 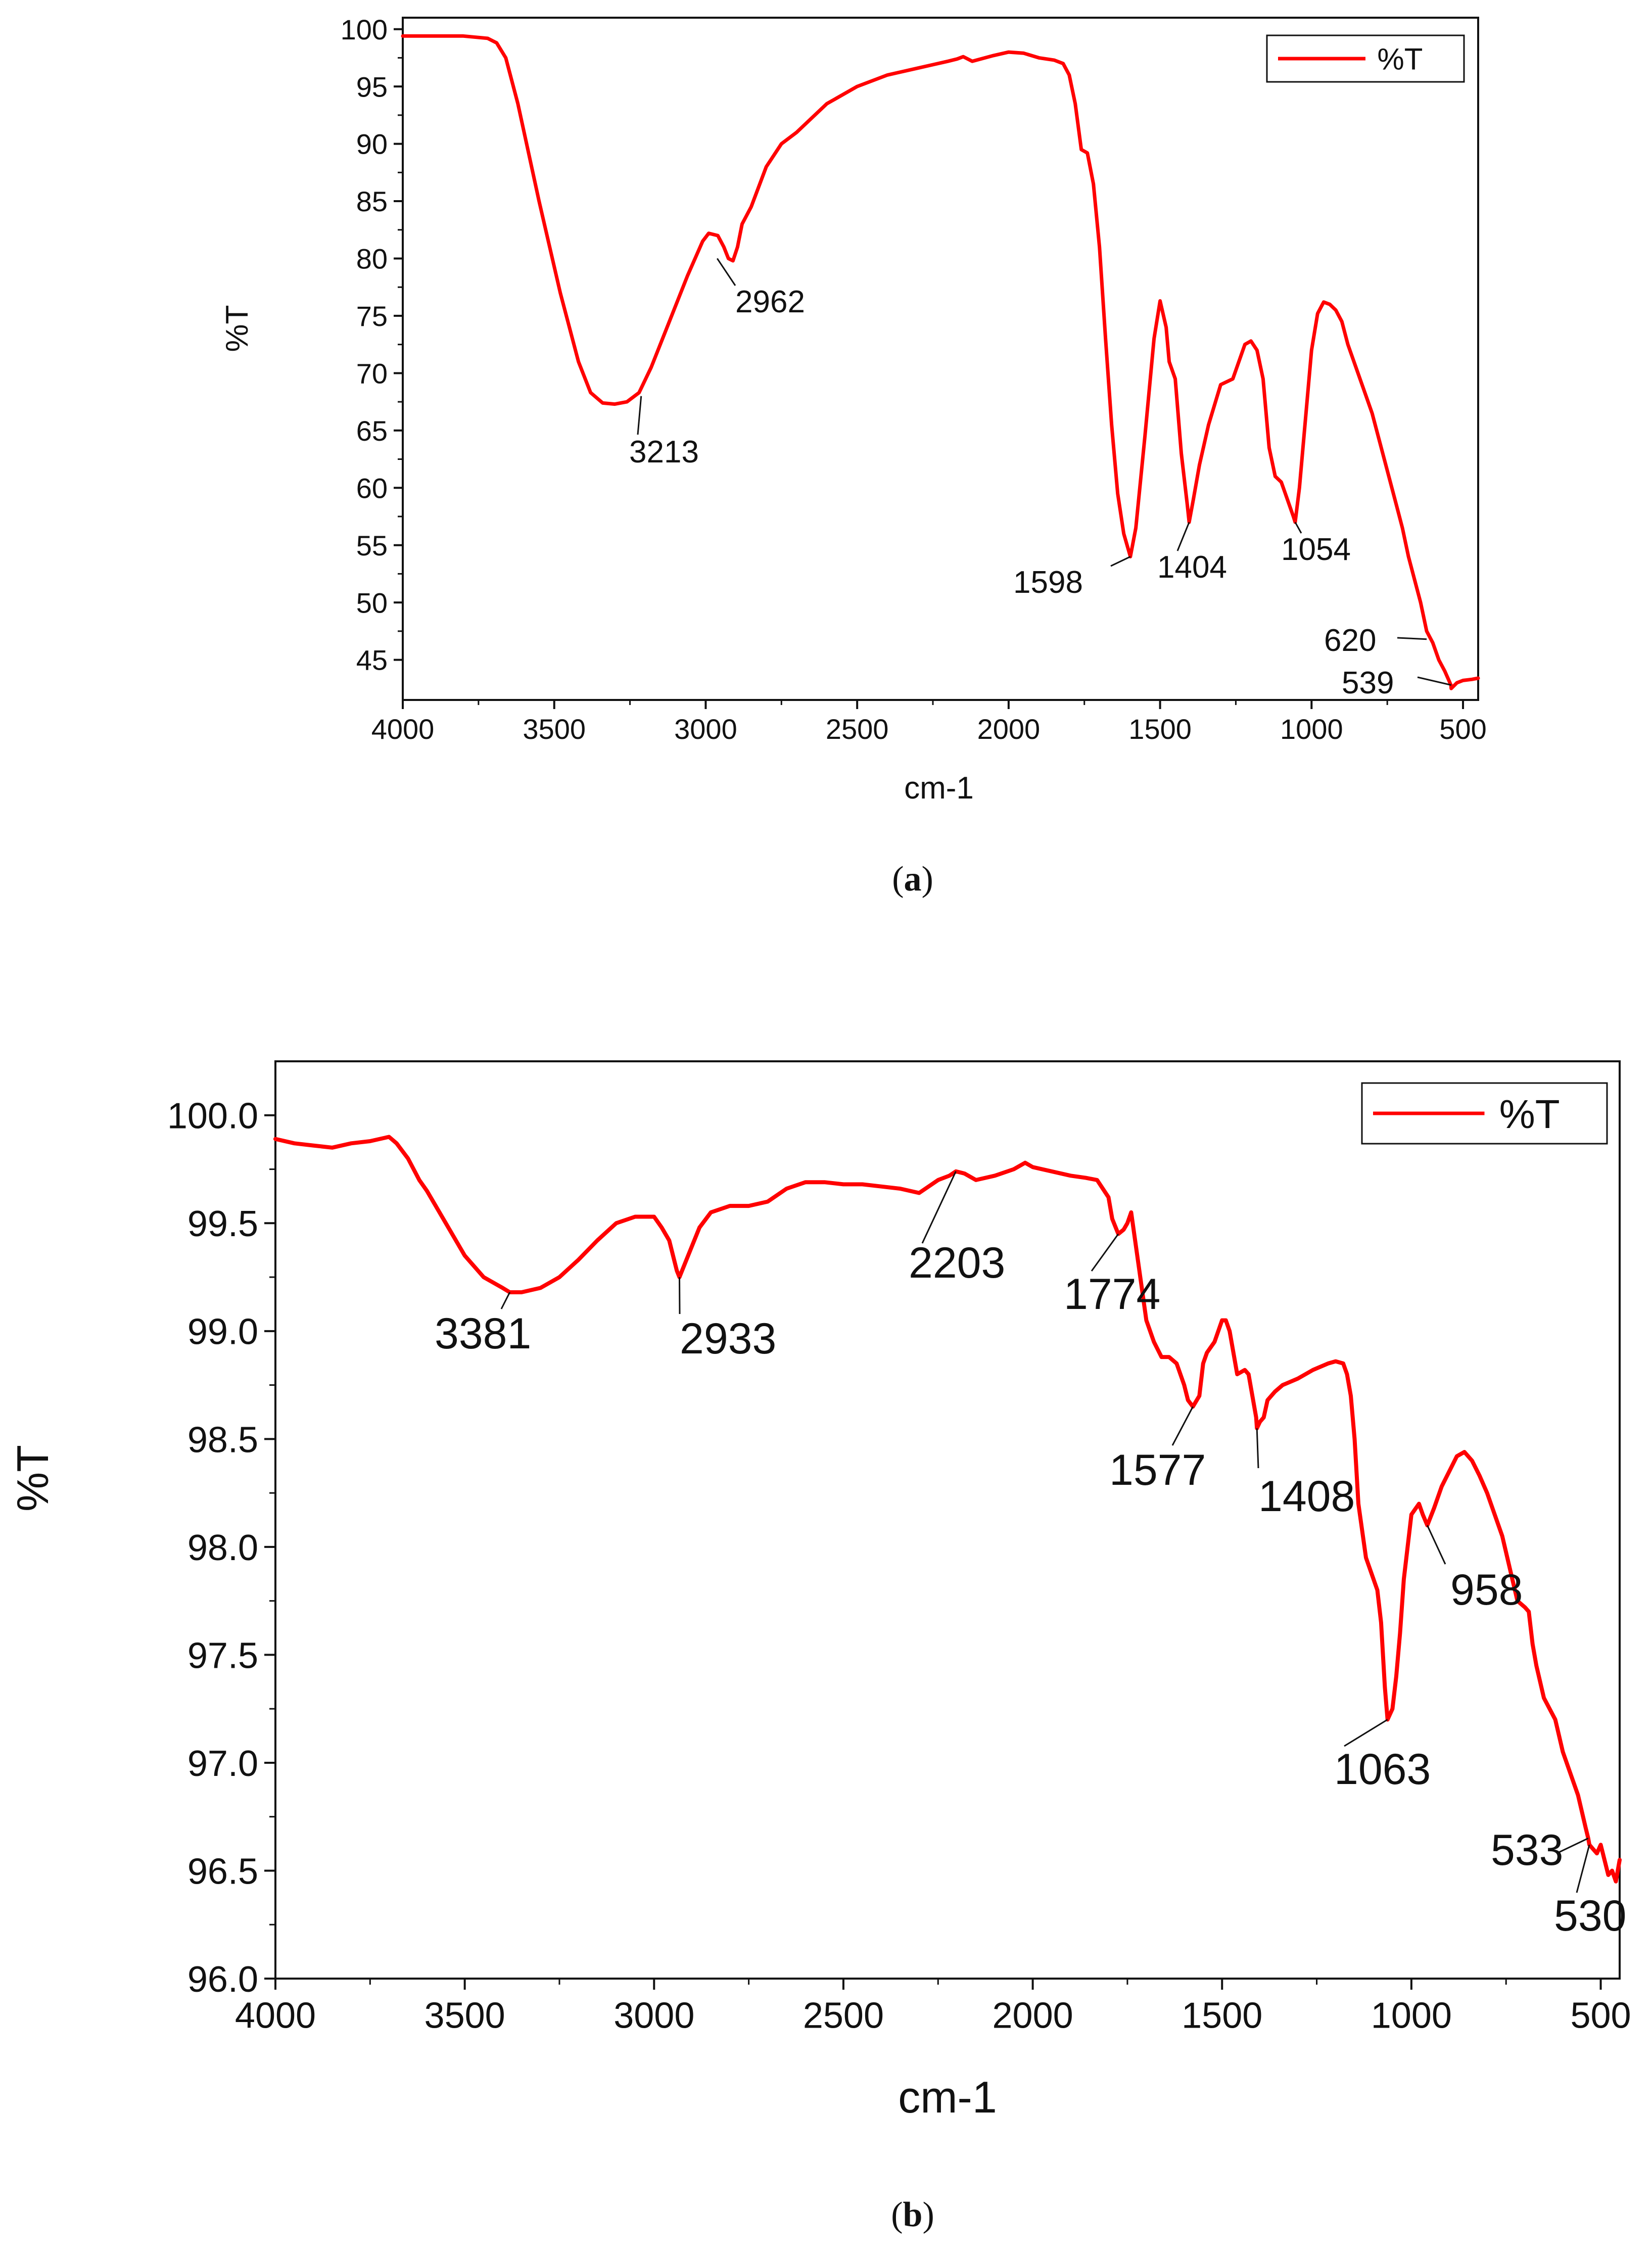 I want to click on y-tick-label: 75, so click(x=372, y=316).